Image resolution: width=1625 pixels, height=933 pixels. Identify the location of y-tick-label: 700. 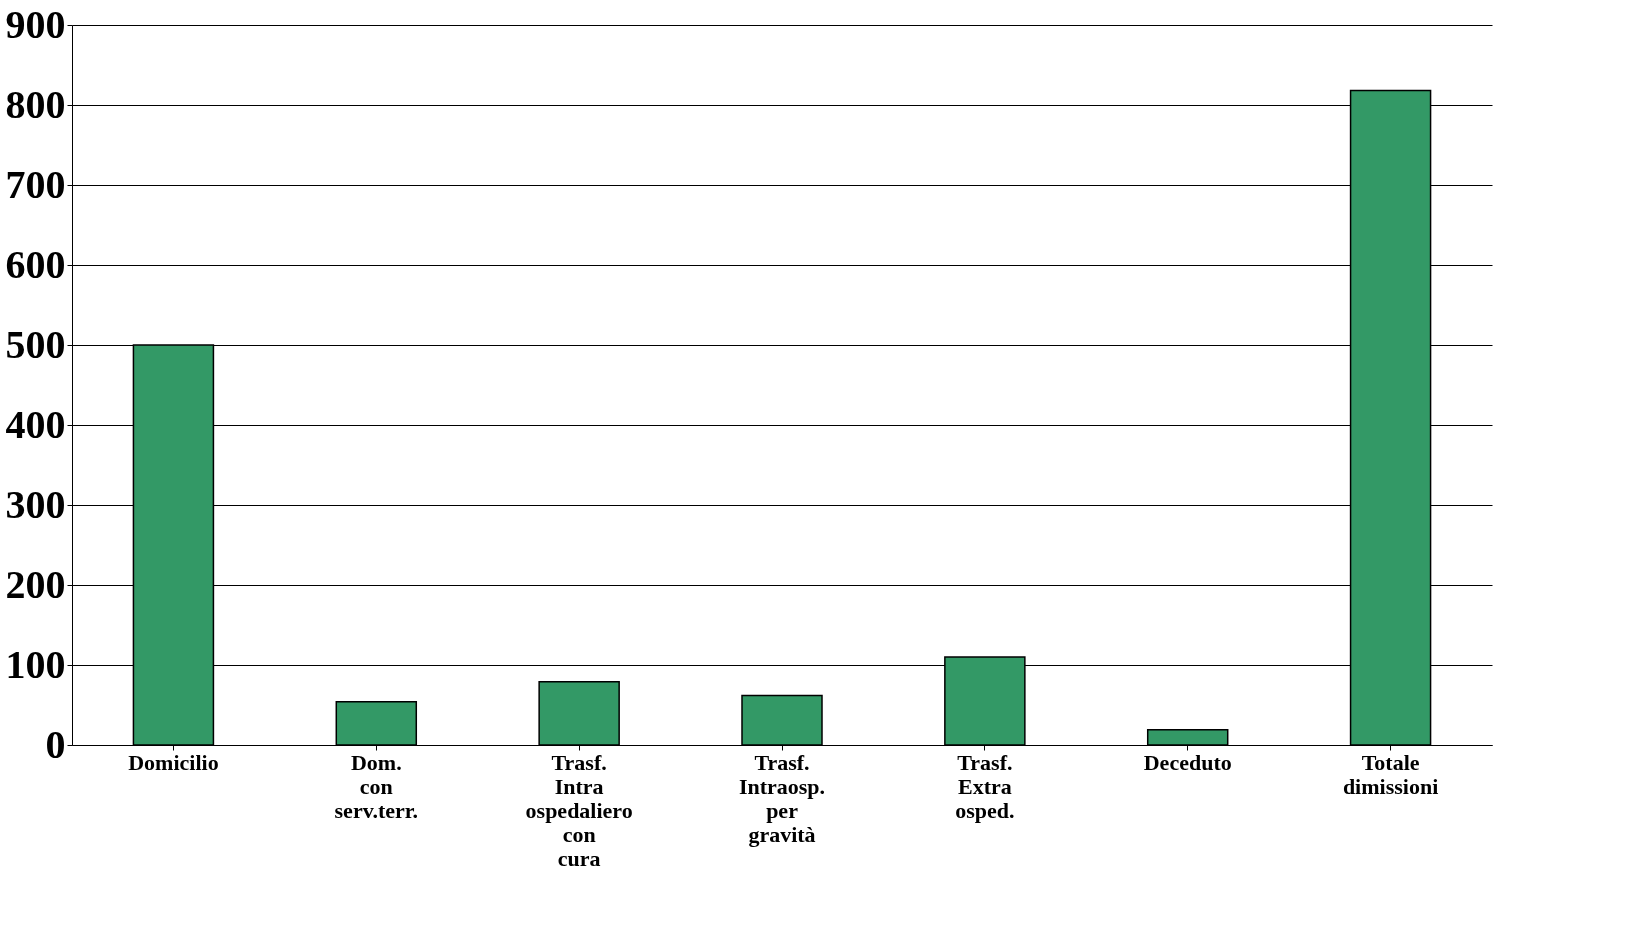
(35, 184).